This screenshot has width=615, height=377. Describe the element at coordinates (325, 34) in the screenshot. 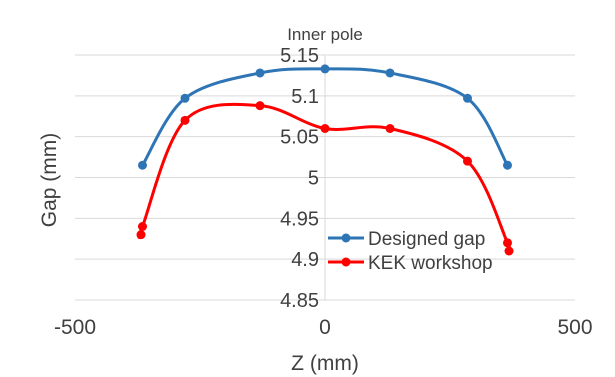

I see `chart-title: Inner pole` at that location.